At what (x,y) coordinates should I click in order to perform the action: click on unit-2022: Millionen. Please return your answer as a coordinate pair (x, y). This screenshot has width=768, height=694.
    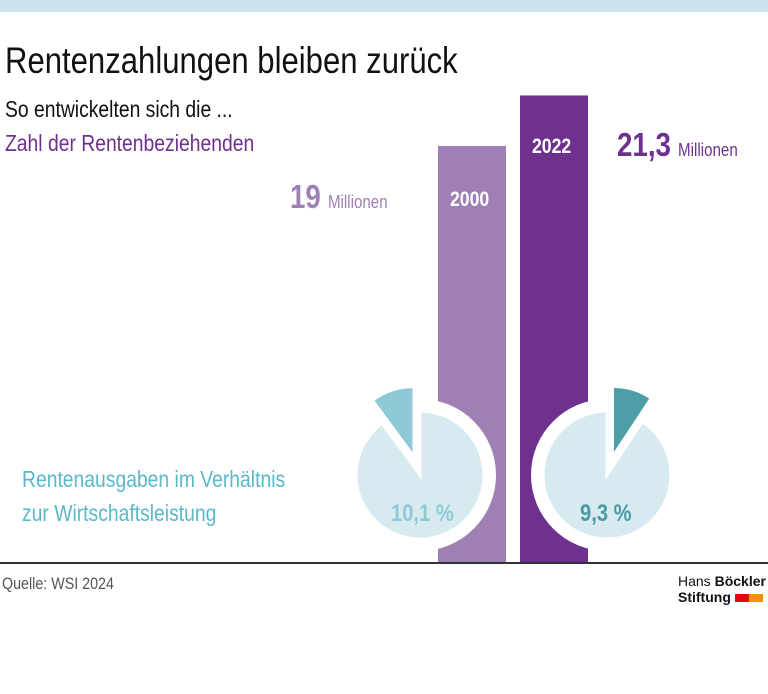
    Looking at the image, I should click on (708, 150).